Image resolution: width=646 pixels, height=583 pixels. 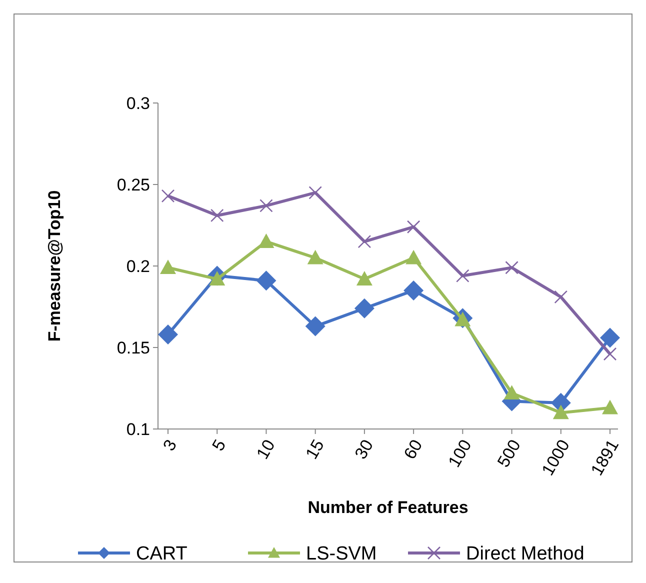 What do you see at coordinates (388, 507) in the screenshot?
I see `x-axis-title: Number of Features` at bounding box center [388, 507].